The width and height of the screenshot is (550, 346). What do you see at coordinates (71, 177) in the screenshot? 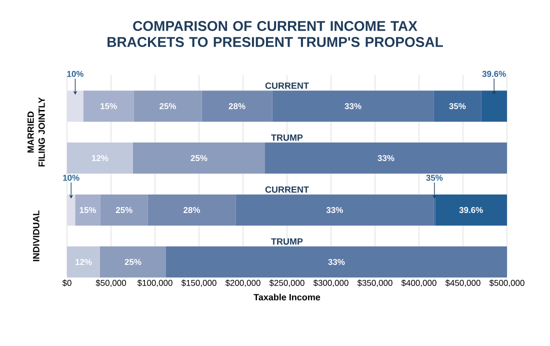
I see `text: 10%` at bounding box center [71, 177].